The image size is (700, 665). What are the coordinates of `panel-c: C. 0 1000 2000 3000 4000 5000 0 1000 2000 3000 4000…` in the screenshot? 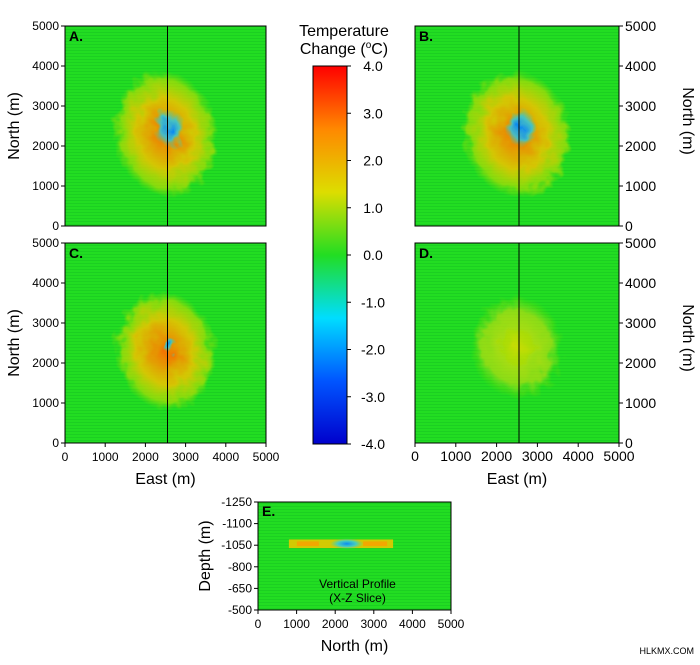 It's located at (143, 362).